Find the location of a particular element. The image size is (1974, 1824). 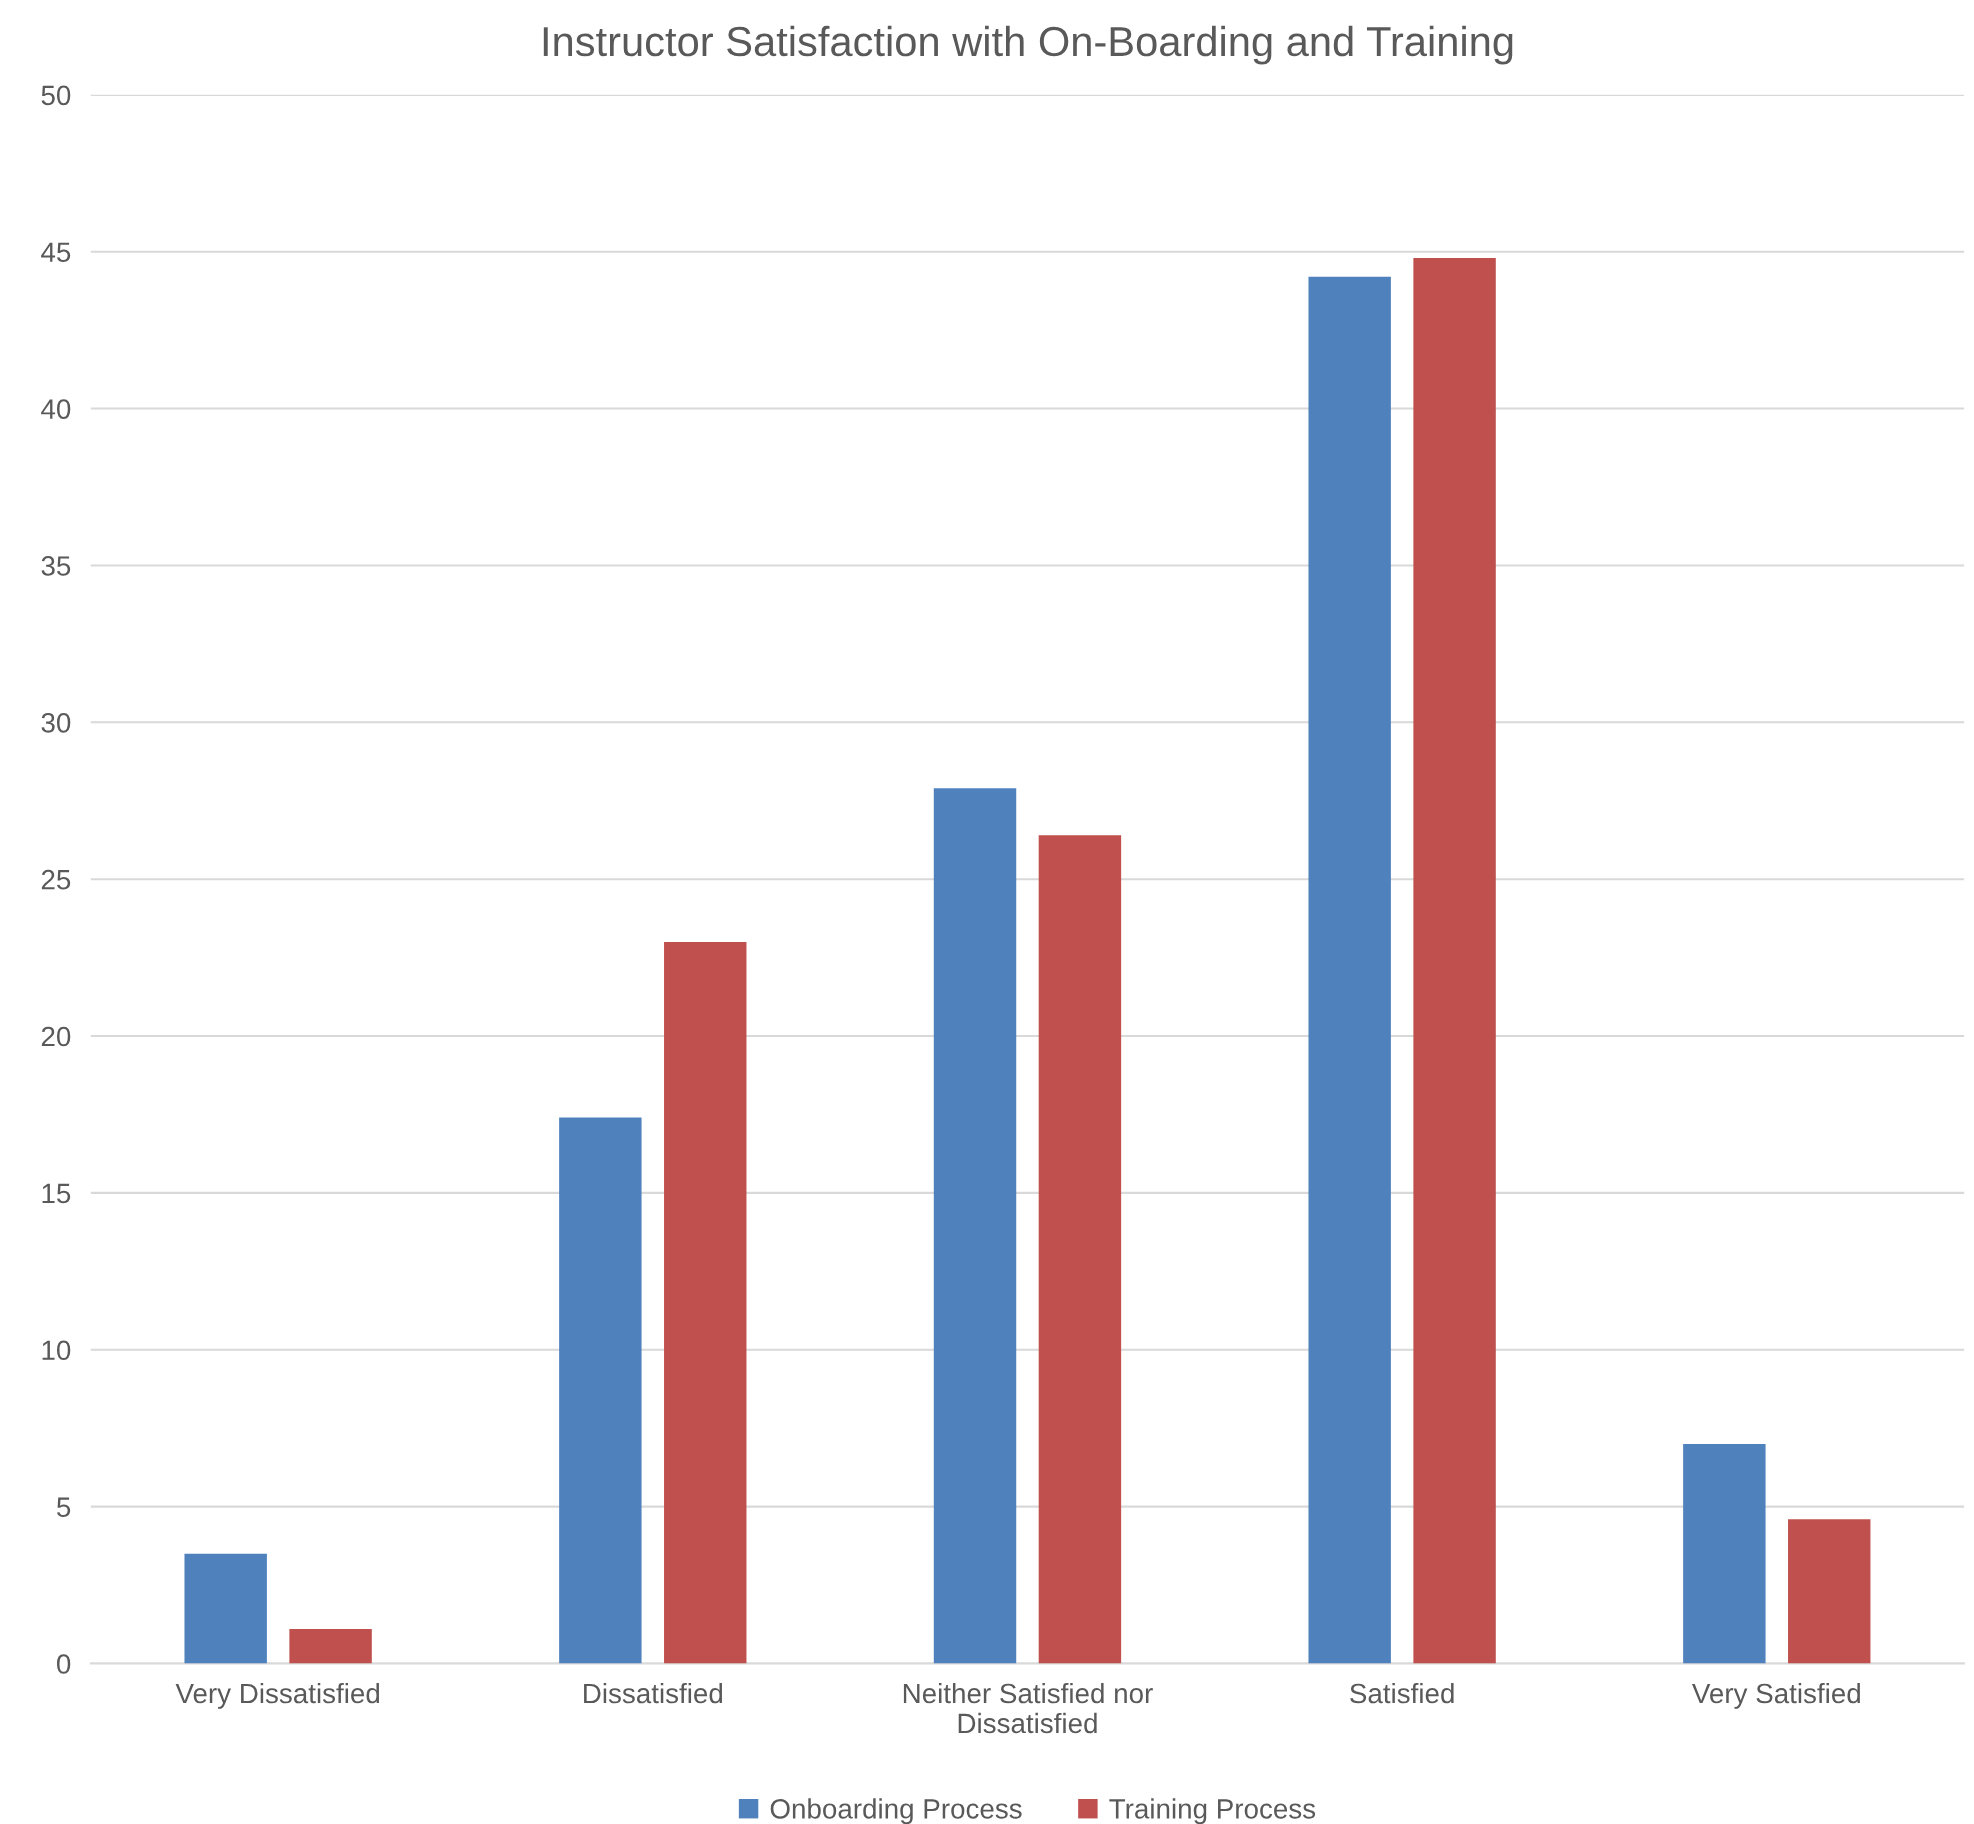

y-tick-label: 5 is located at coordinates (64, 1507).